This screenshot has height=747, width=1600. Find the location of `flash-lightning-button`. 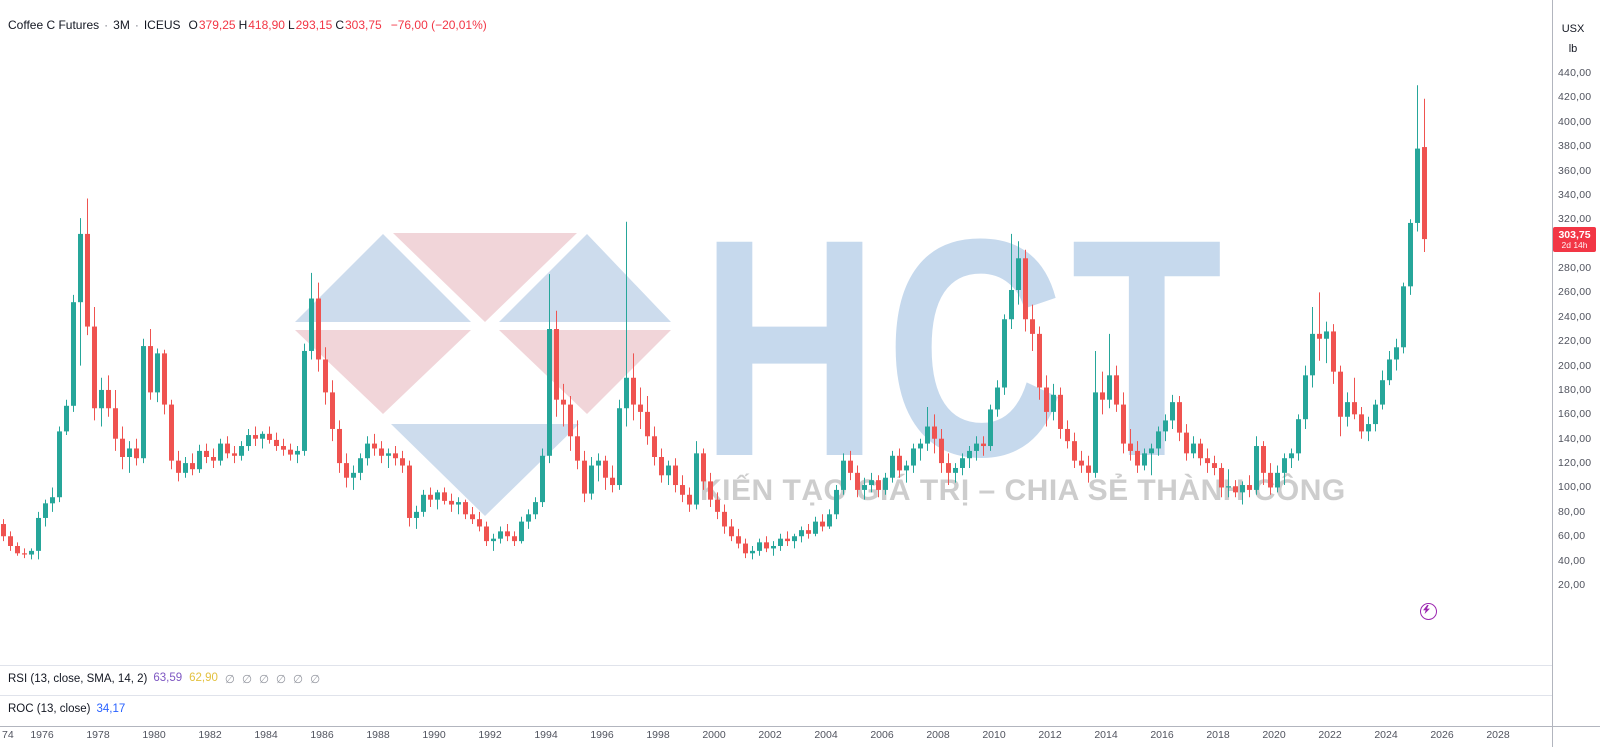

flash-lightning-button is located at coordinates (1428, 611).